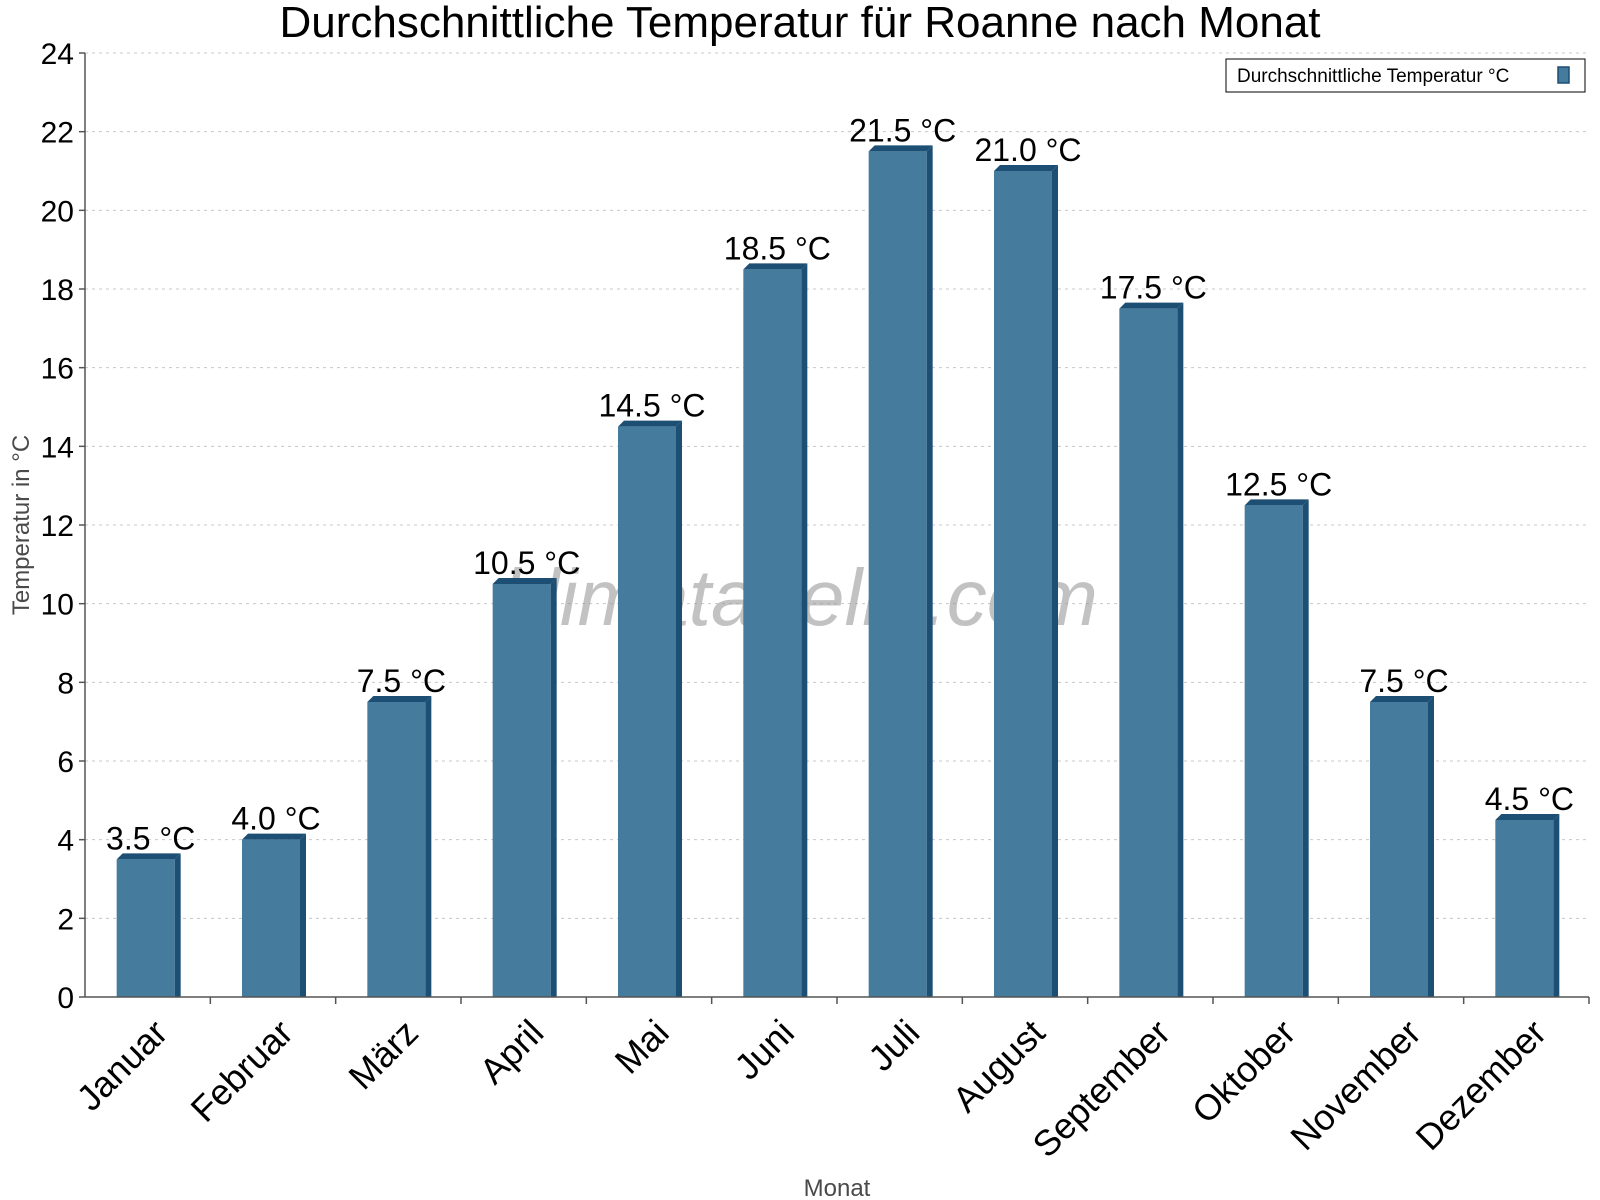 The width and height of the screenshot is (1600, 1200). I want to click on y-tick-label: 16, so click(57, 369).